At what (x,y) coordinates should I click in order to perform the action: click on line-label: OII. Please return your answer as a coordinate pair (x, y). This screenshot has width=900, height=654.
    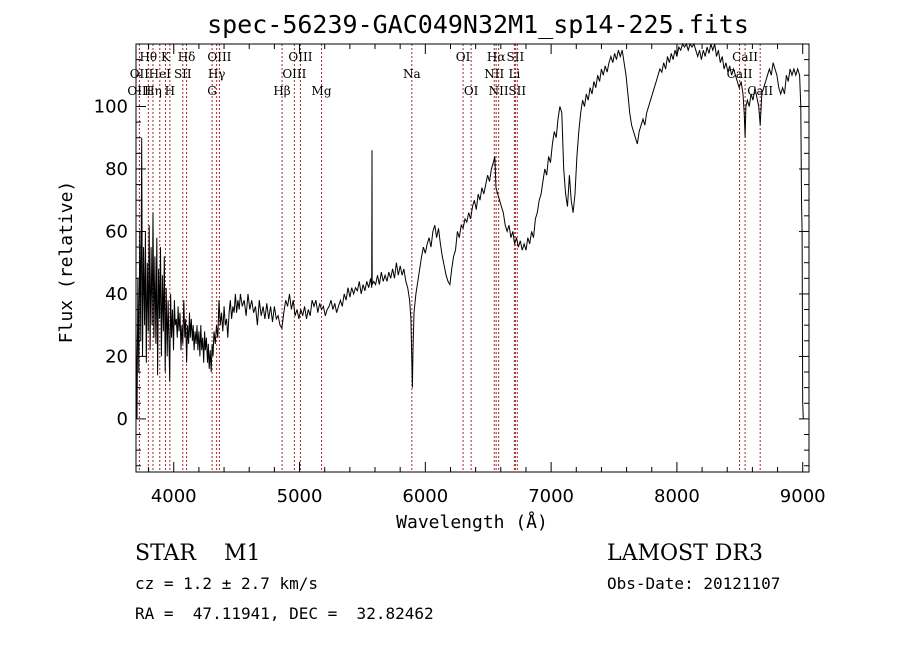
    Looking at the image, I should click on (140, 74).